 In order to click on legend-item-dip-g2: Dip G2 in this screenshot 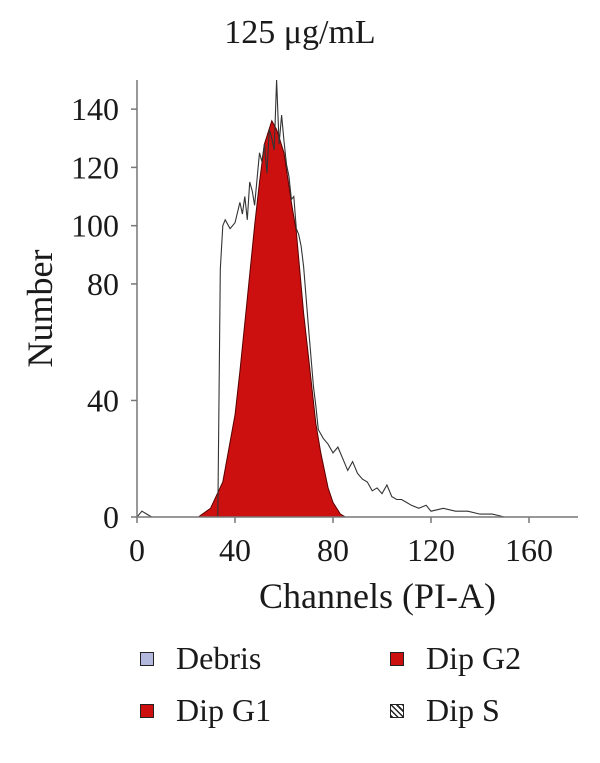, I will do `click(455, 658)`.